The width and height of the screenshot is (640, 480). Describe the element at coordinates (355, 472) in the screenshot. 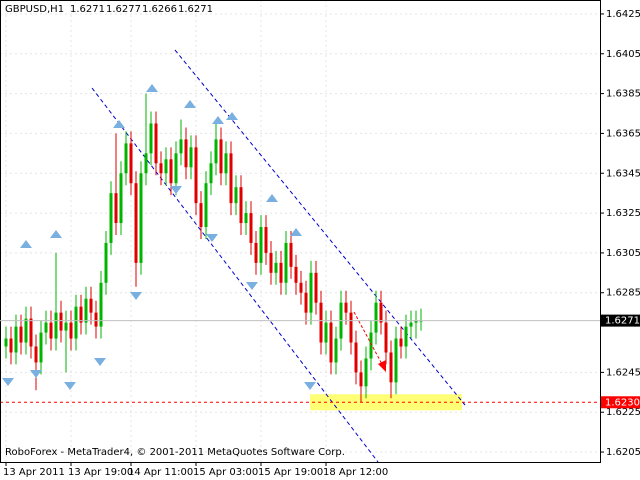

I see `x-tick-label: 18 Apr 12:00` at that location.